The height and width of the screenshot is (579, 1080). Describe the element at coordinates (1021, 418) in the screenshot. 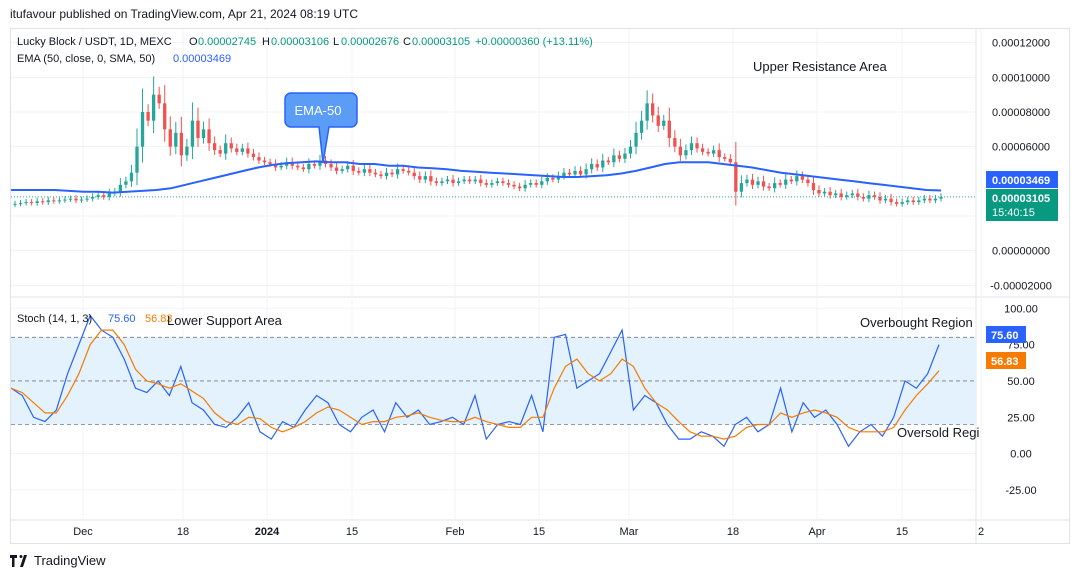

I see `stoch-y-tick: 25.00` at that location.